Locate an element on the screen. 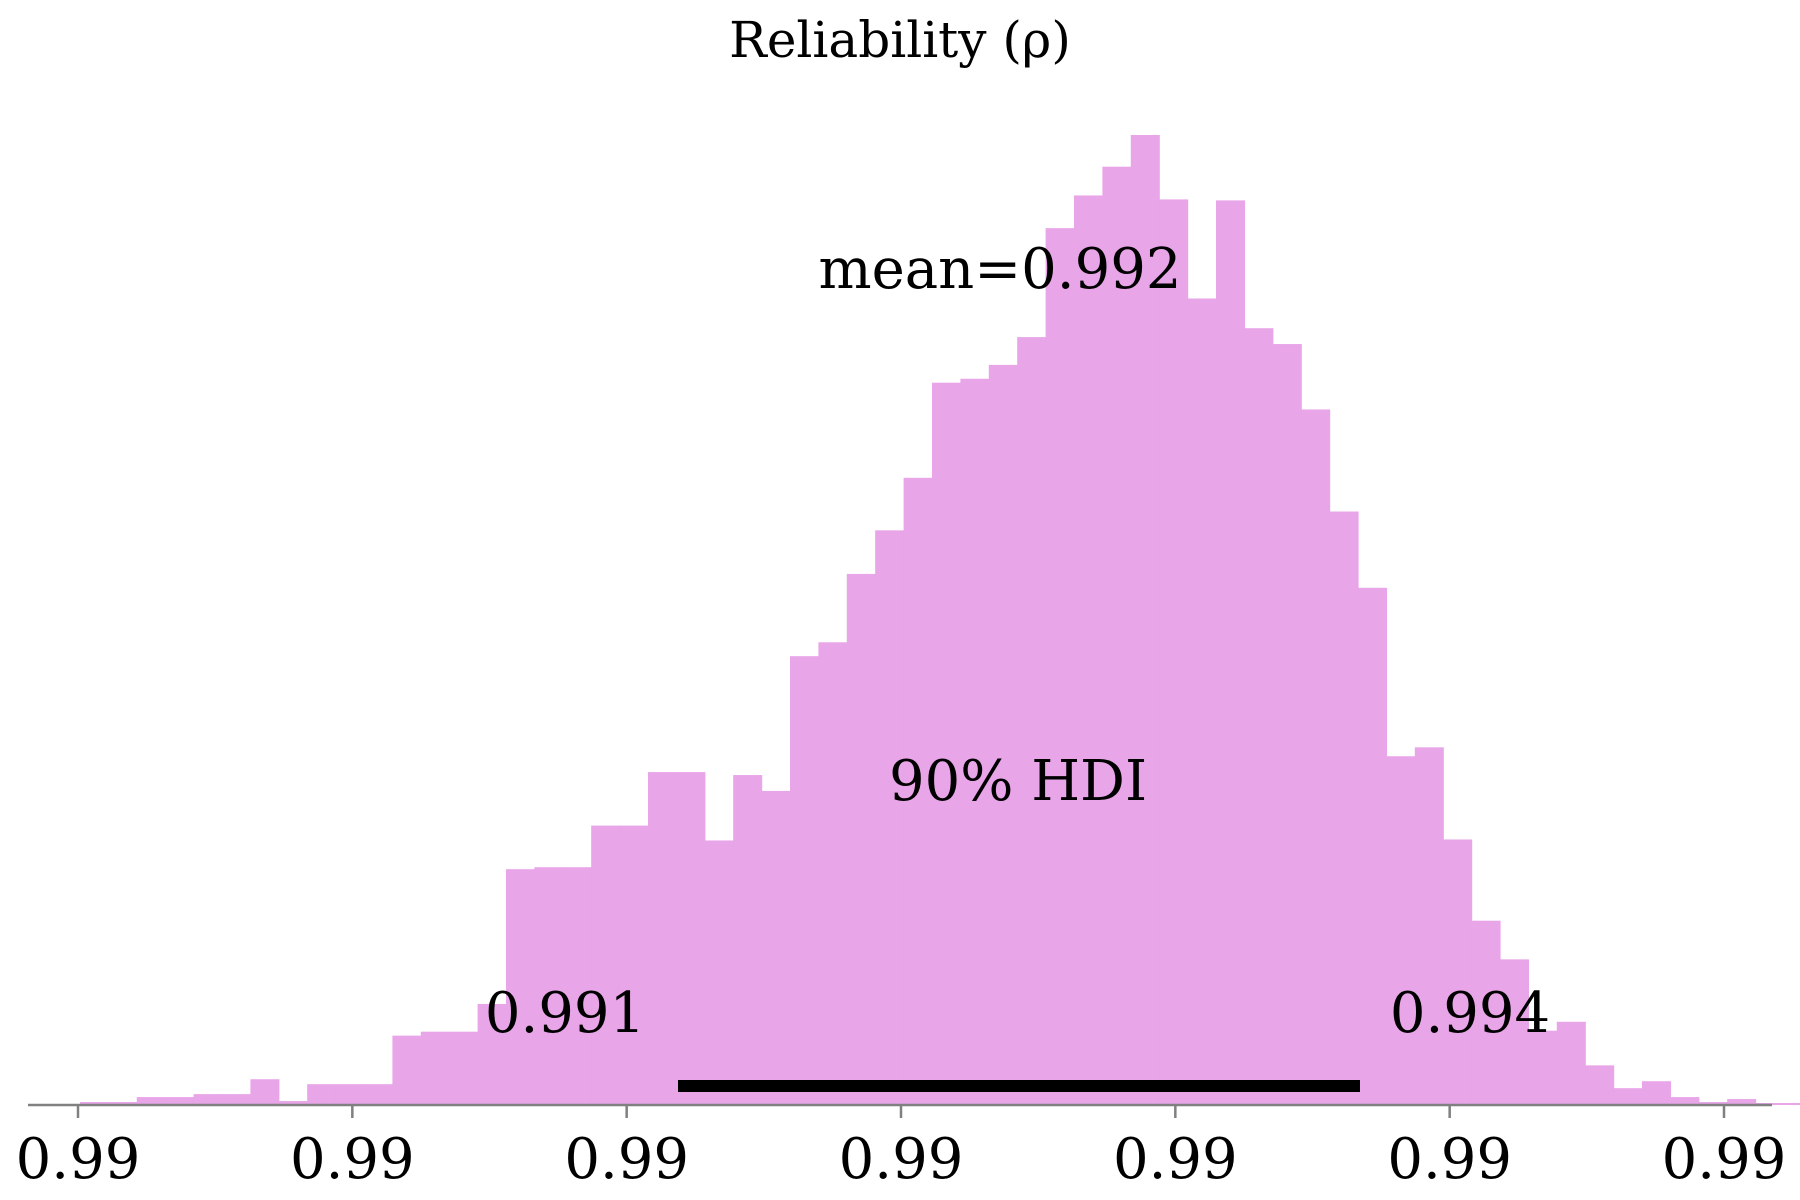 The width and height of the screenshot is (1800, 1200). hdi-low-label: 0.991 is located at coordinates (565, 1013).